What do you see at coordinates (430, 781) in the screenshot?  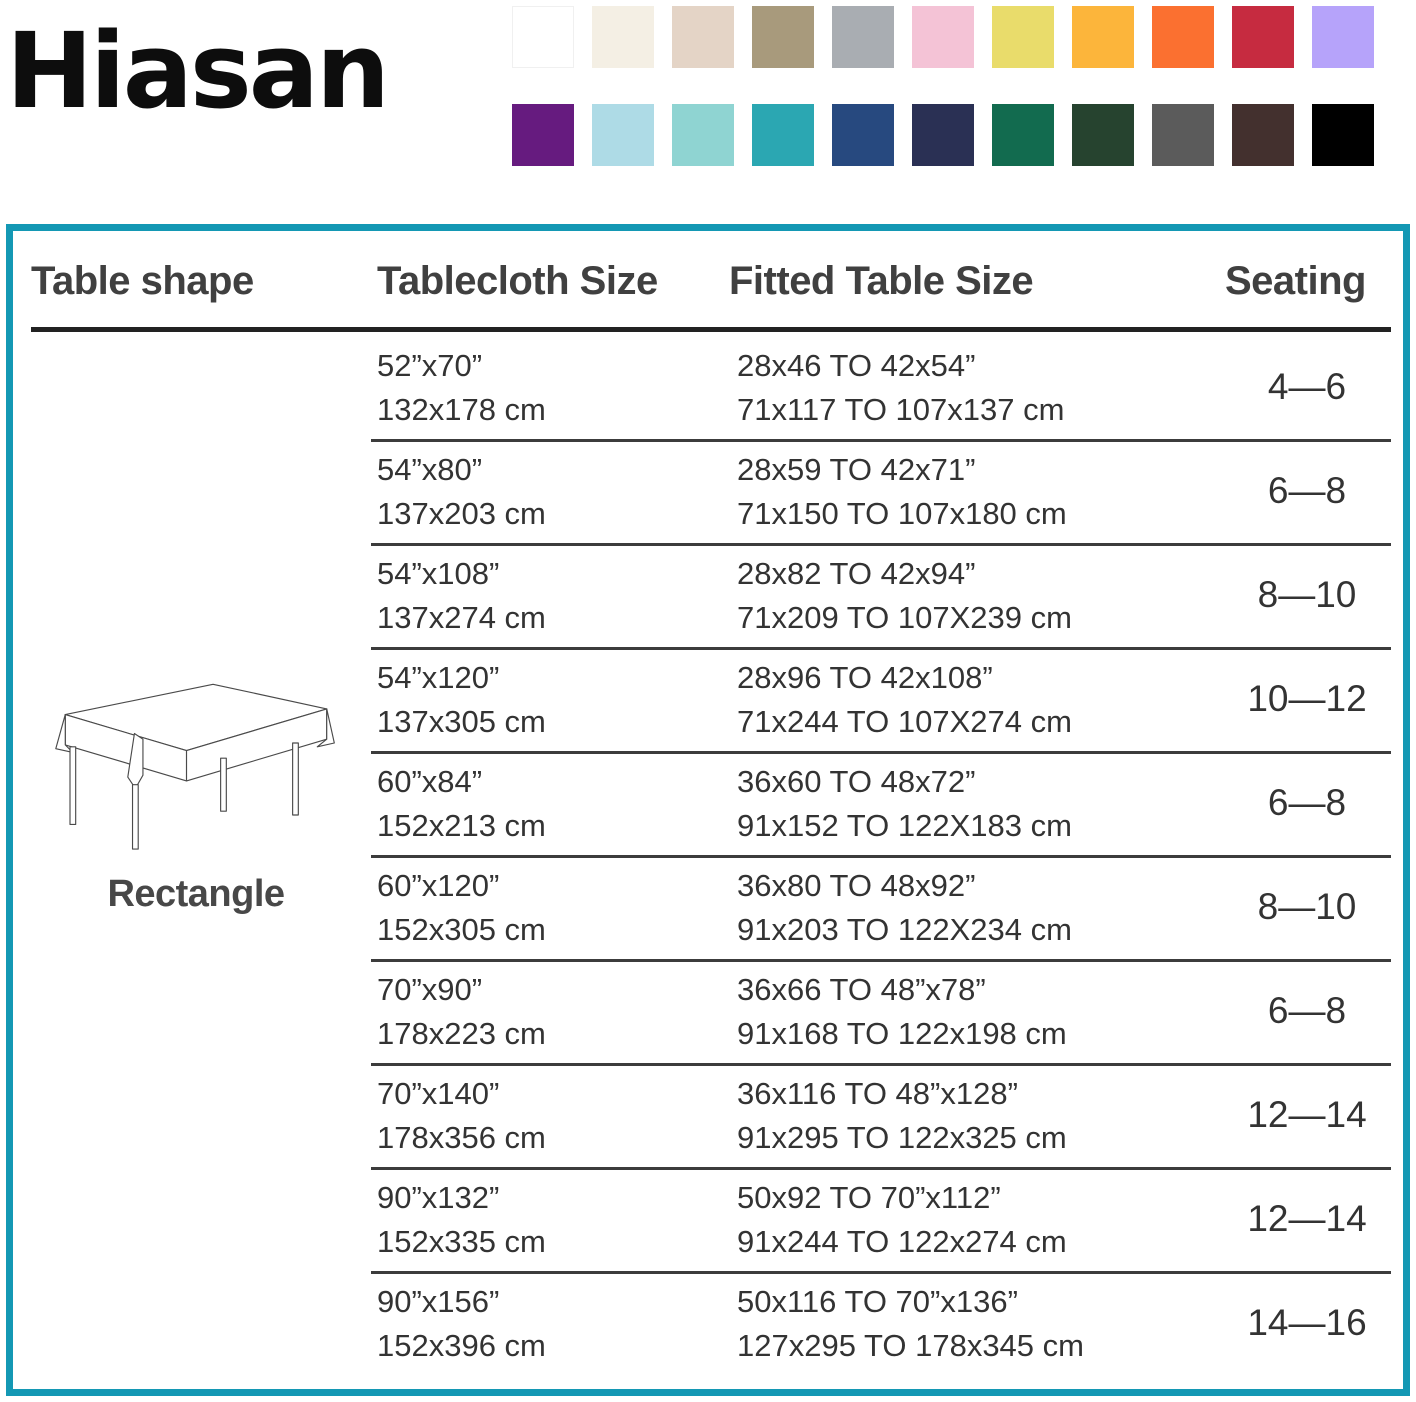 I see `tablecloth-size-inches: 60”x84”` at bounding box center [430, 781].